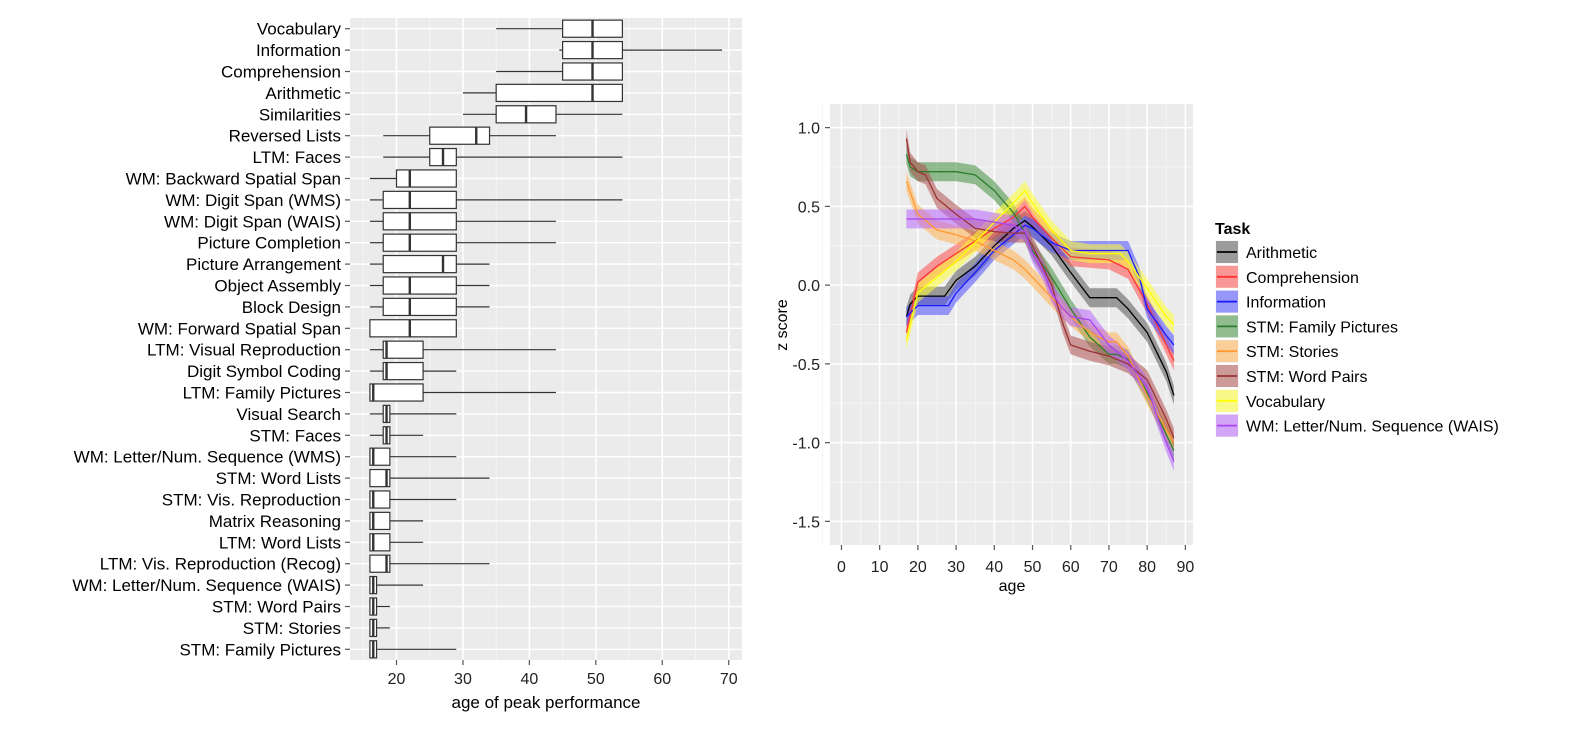 Image resolution: width=1569 pixels, height=738 pixels. Describe the element at coordinates (252, 221) in the screenshot. I see `task-label-wm-digit-span-wais: WM: Digit Span (WAIS)` at that location.